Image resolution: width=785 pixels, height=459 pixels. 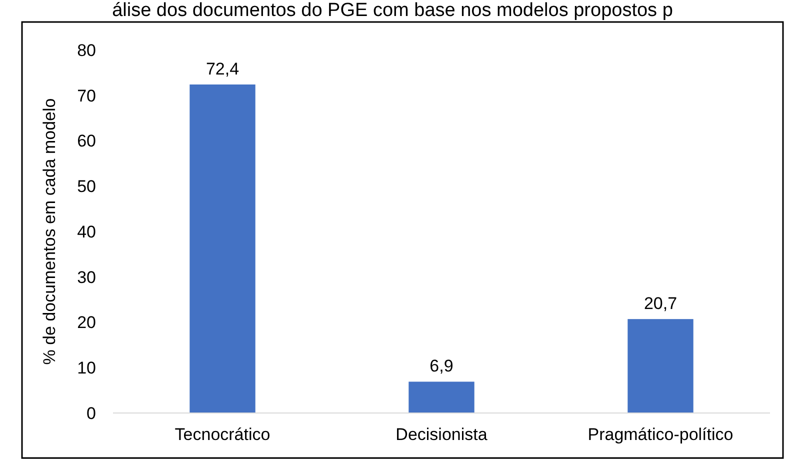 What do you see at coordinates (86, 96) in the screenshot?
I see `y-tick-label: 70` at bounding box center [86, 96].